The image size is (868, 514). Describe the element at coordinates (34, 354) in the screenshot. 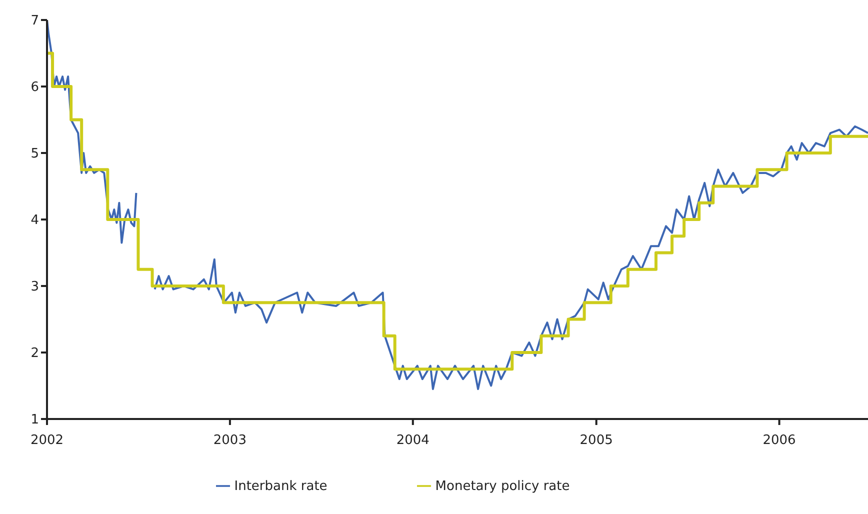

I see `y-tick-label: 2` at that location.